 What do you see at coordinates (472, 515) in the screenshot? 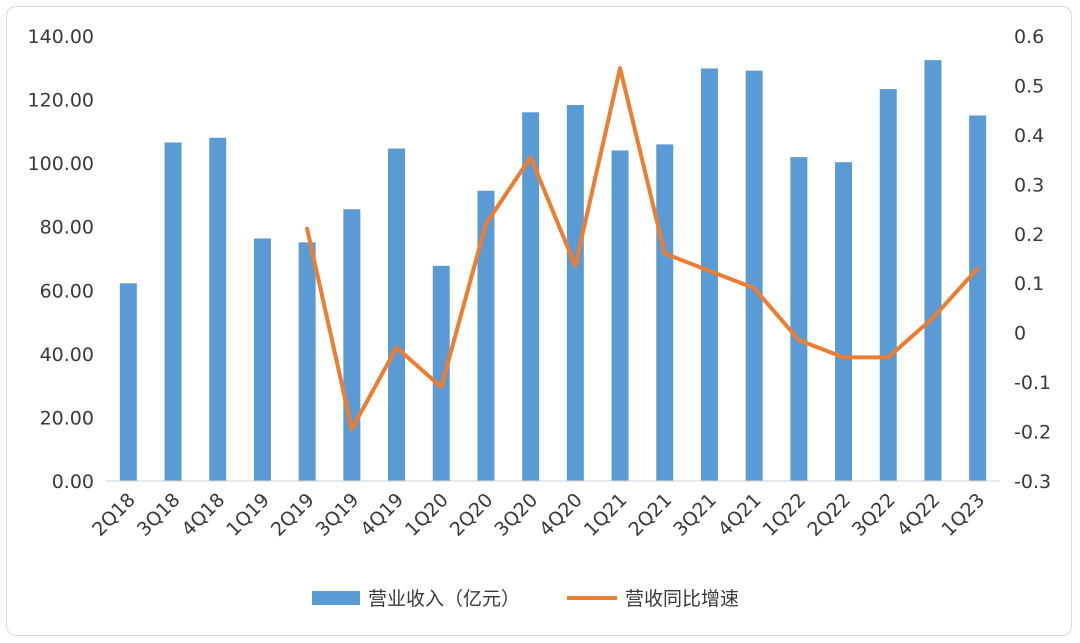
I see `x-tick-label: 2Q20` at bounding box center [472, 515].